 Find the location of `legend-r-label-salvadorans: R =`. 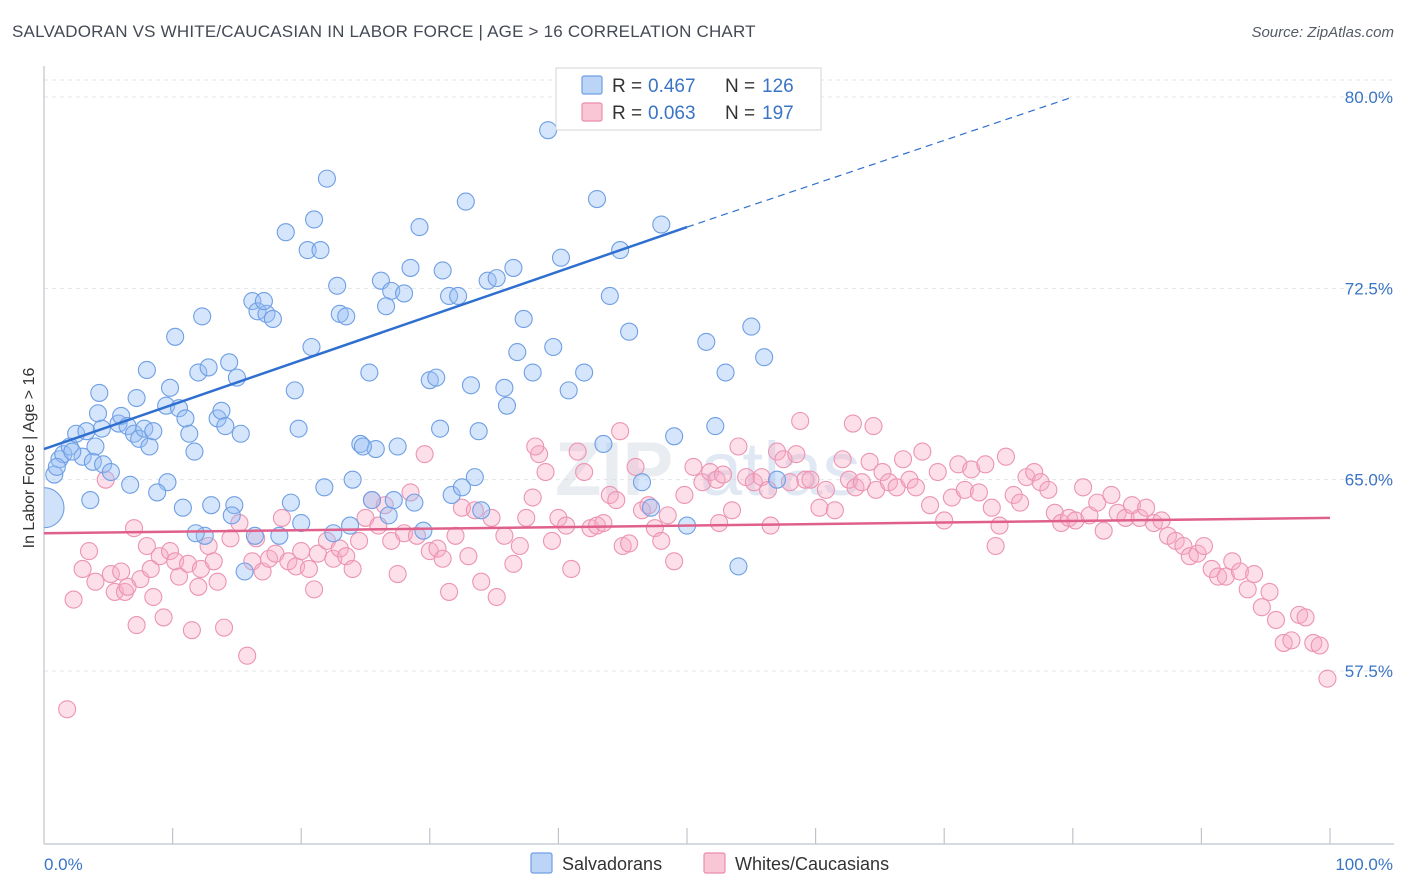

legend-r-label-salvadorans: R = is located at coordinates (627, 86).